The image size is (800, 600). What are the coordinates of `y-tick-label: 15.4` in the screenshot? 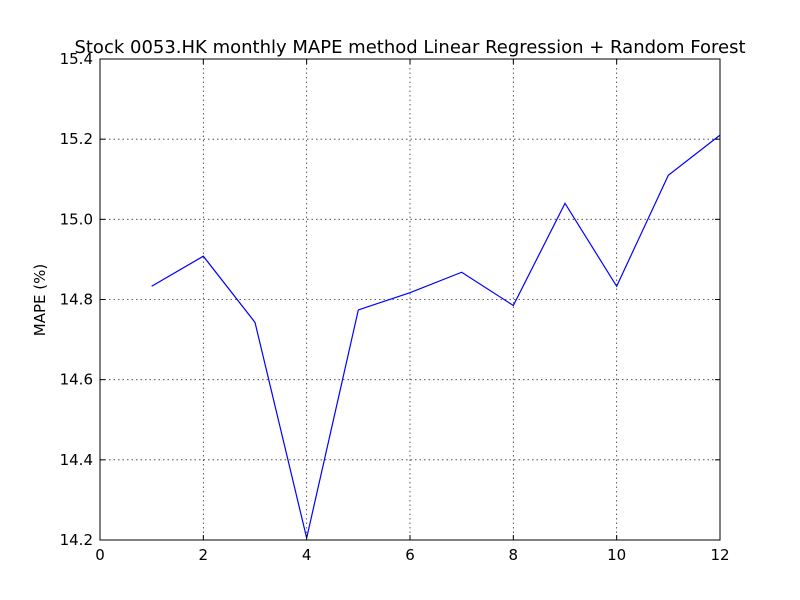 It's located at (76, 59).